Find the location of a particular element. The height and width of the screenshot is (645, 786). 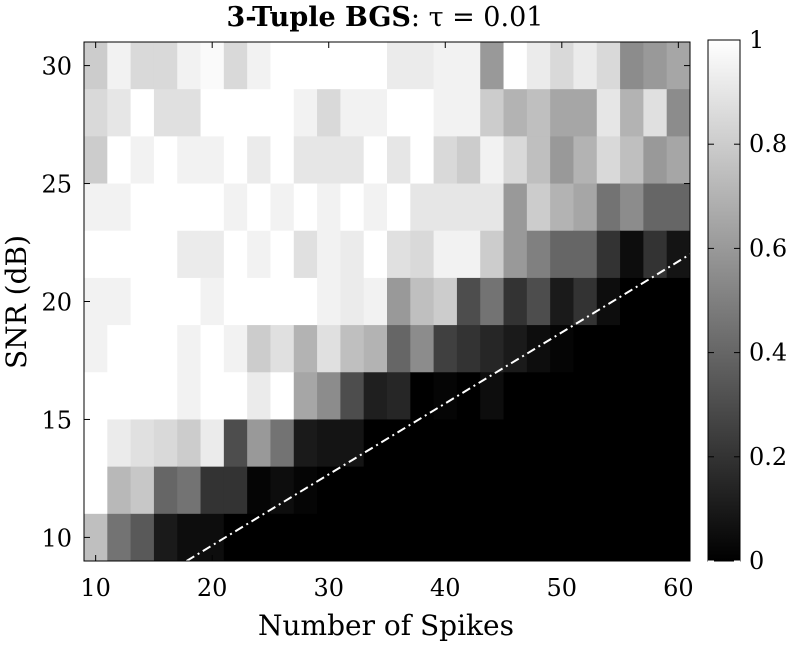

y-tick-label: 30 is located at coordinates (56, 67).